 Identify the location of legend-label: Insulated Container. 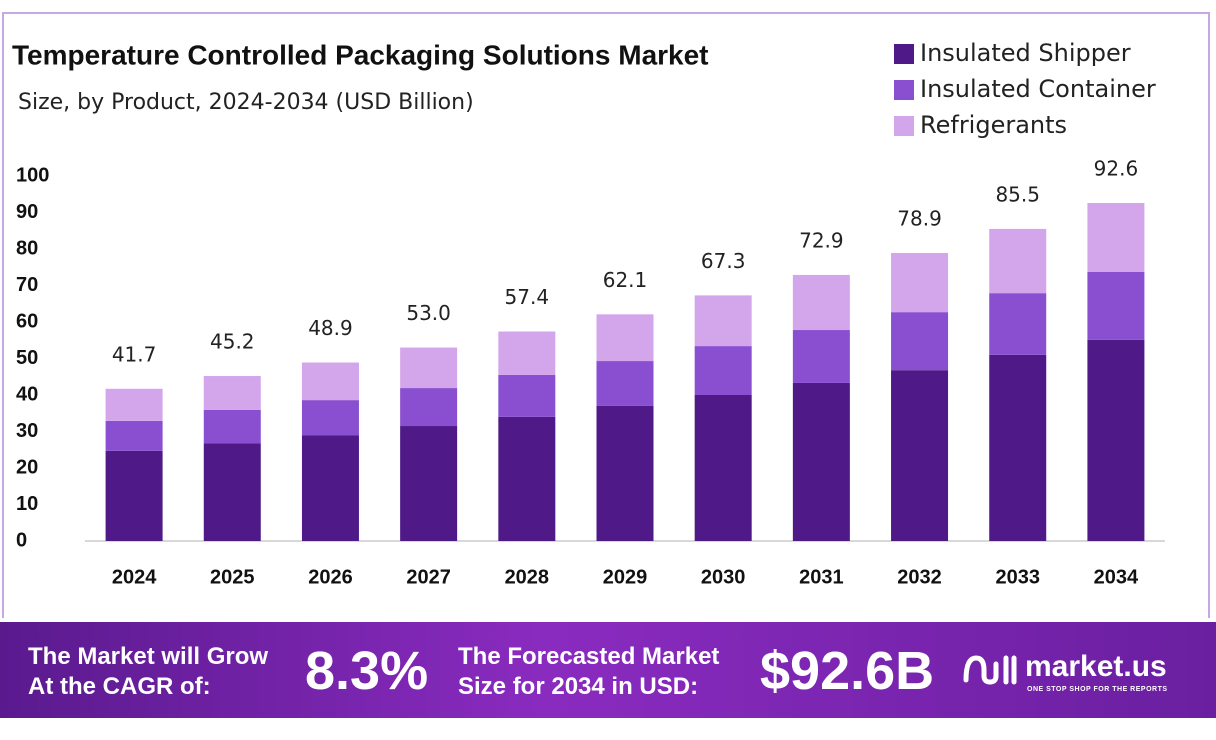
(1038, 89).